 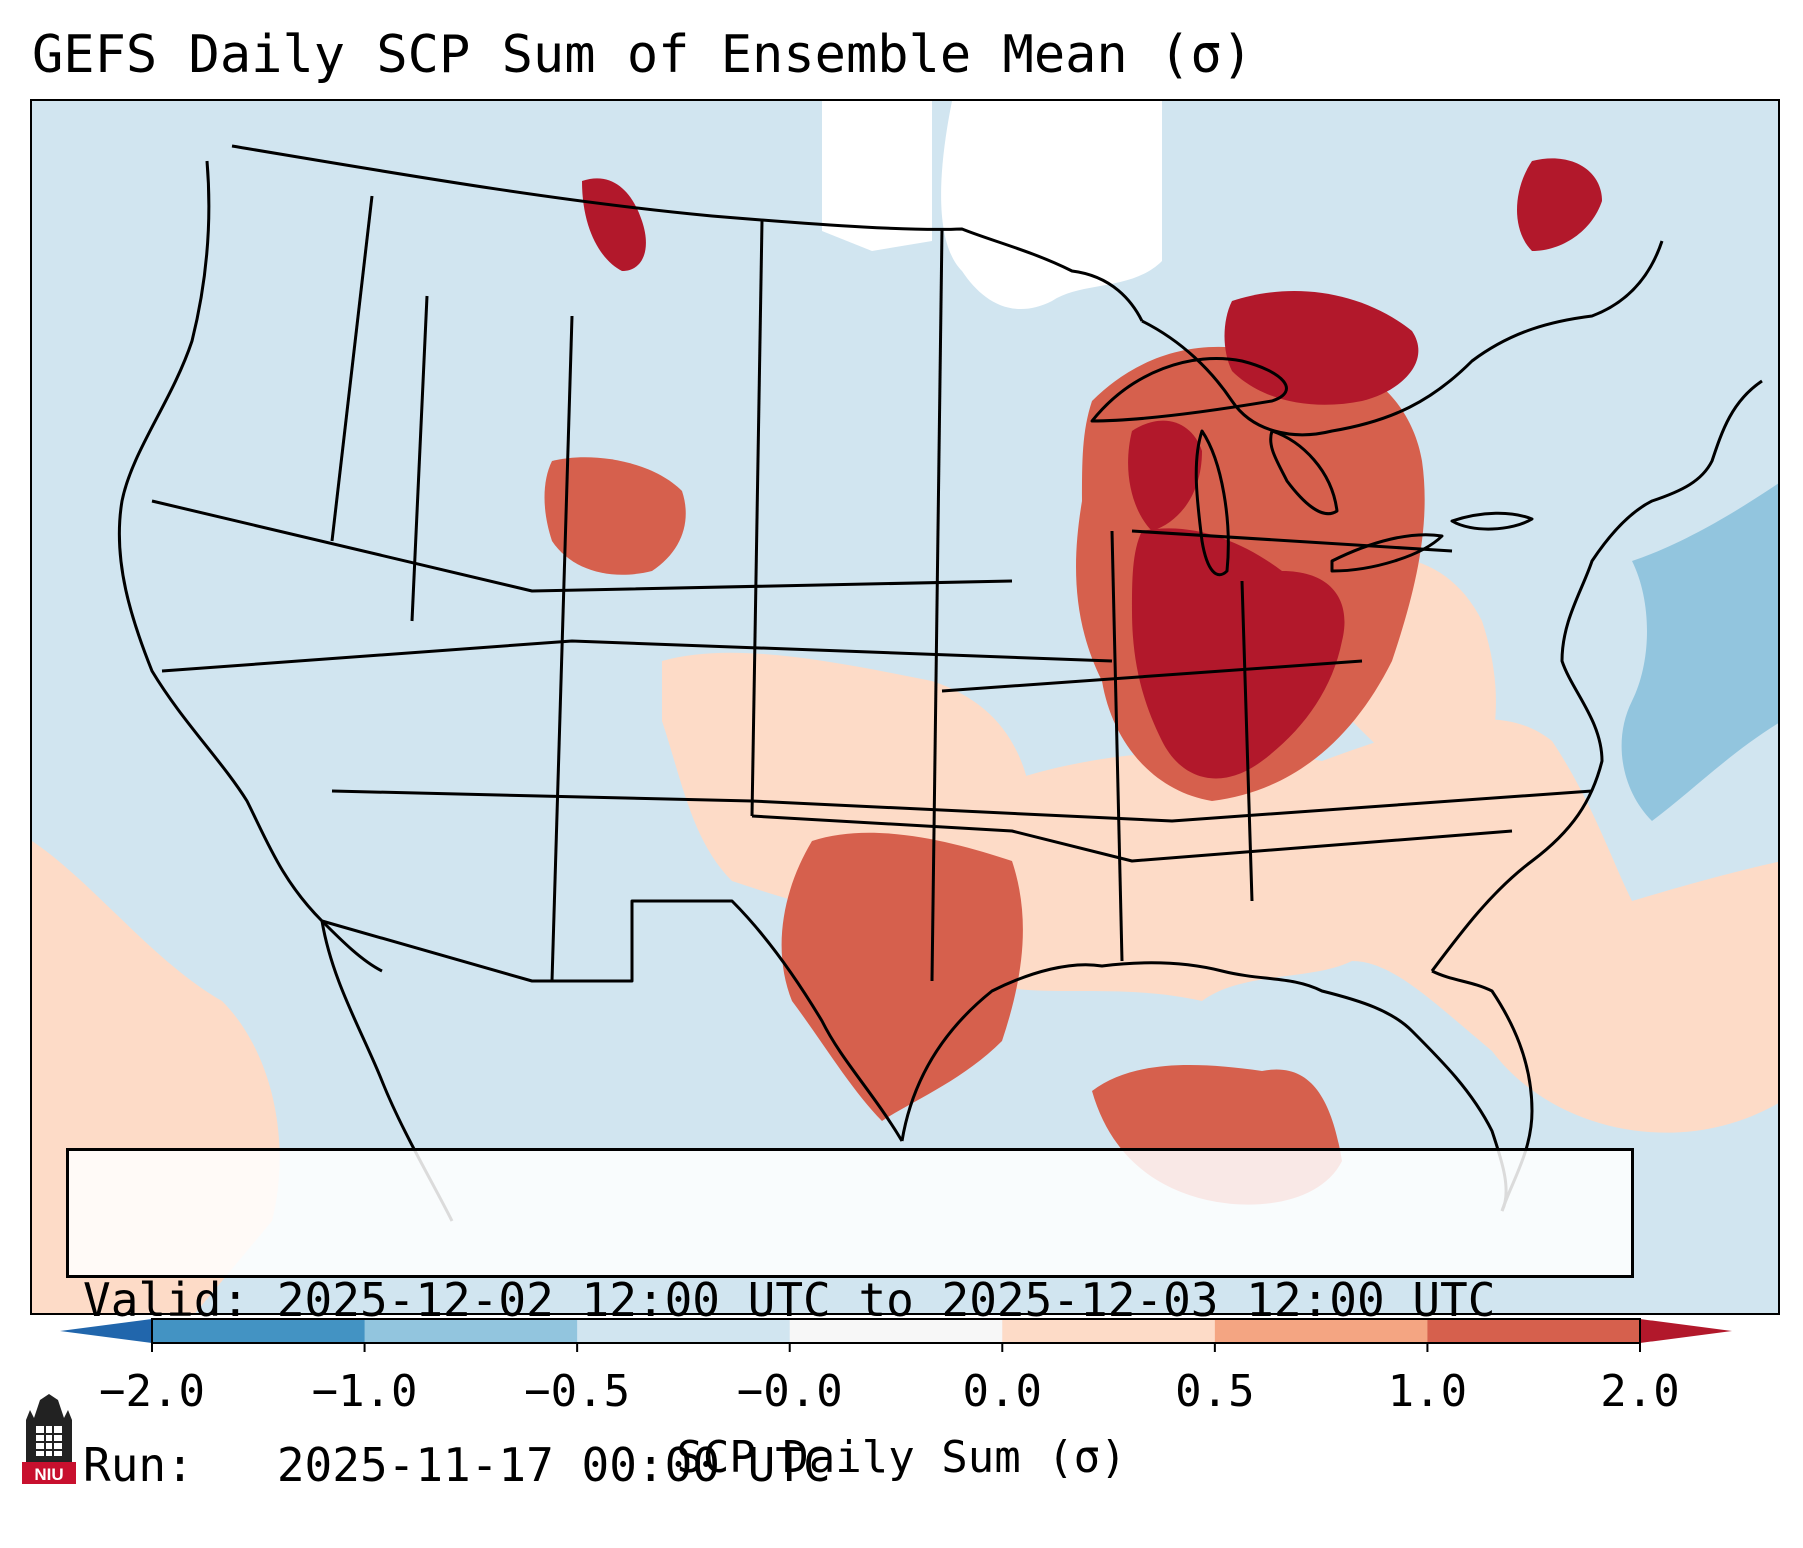 What do you see at coordinates (896, 1347) in the screenshot?
I see `colorbar-ticks` at bounding box center [896, 1347].